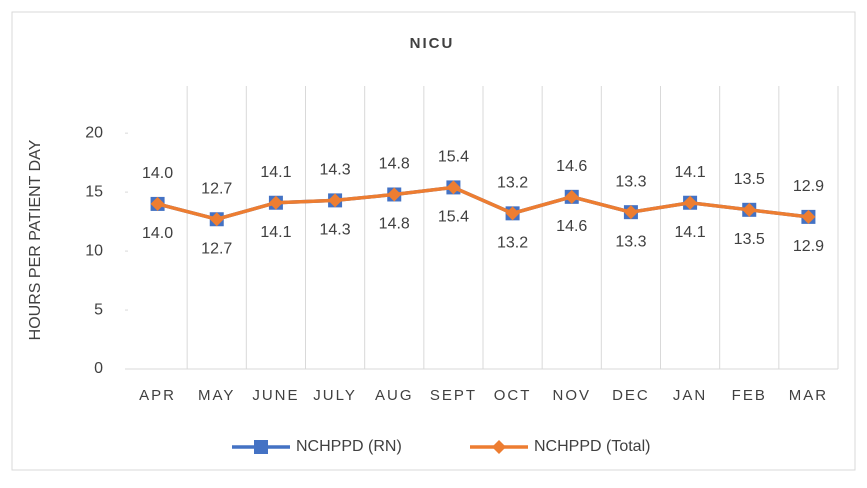 The height and width of the screenshot is (488, 867). What do you see at coordinates (98, 368) in the screenshot?
I see `y-tick-label: 0` at bounding box center [98, 368].